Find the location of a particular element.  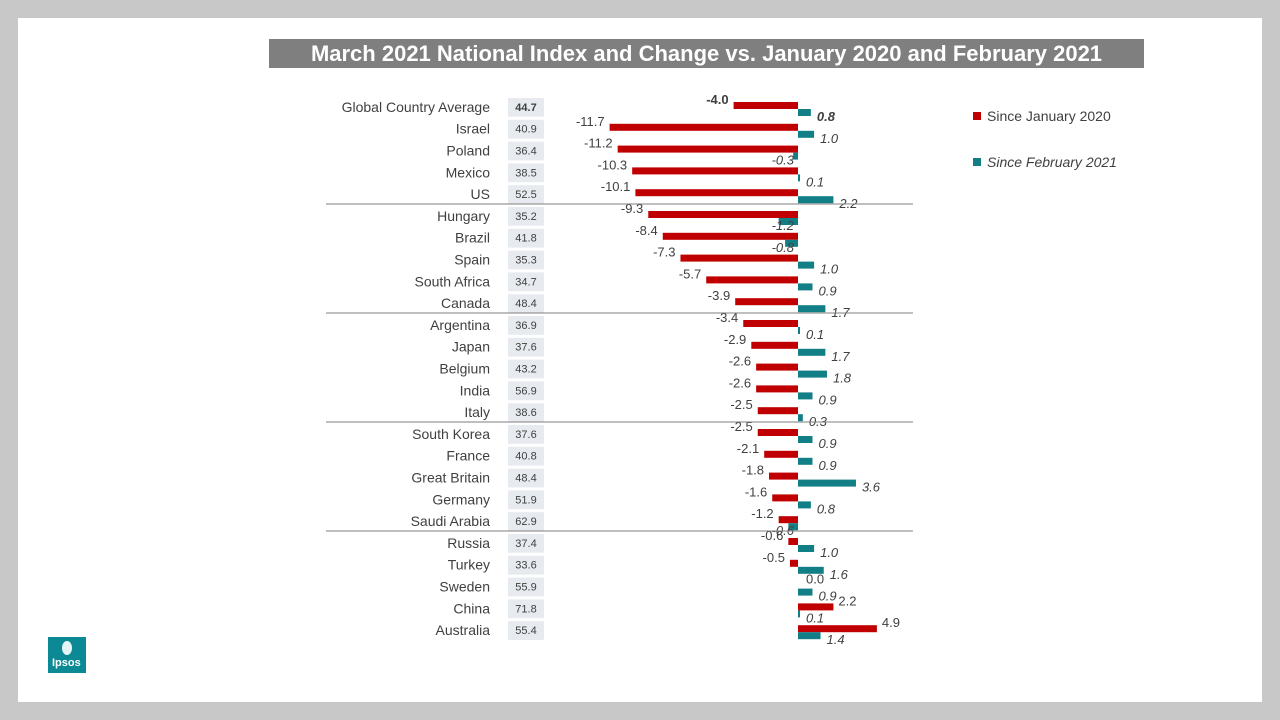

legend-label-feb: Since February 2021 is located at coordinates (1052, 162).